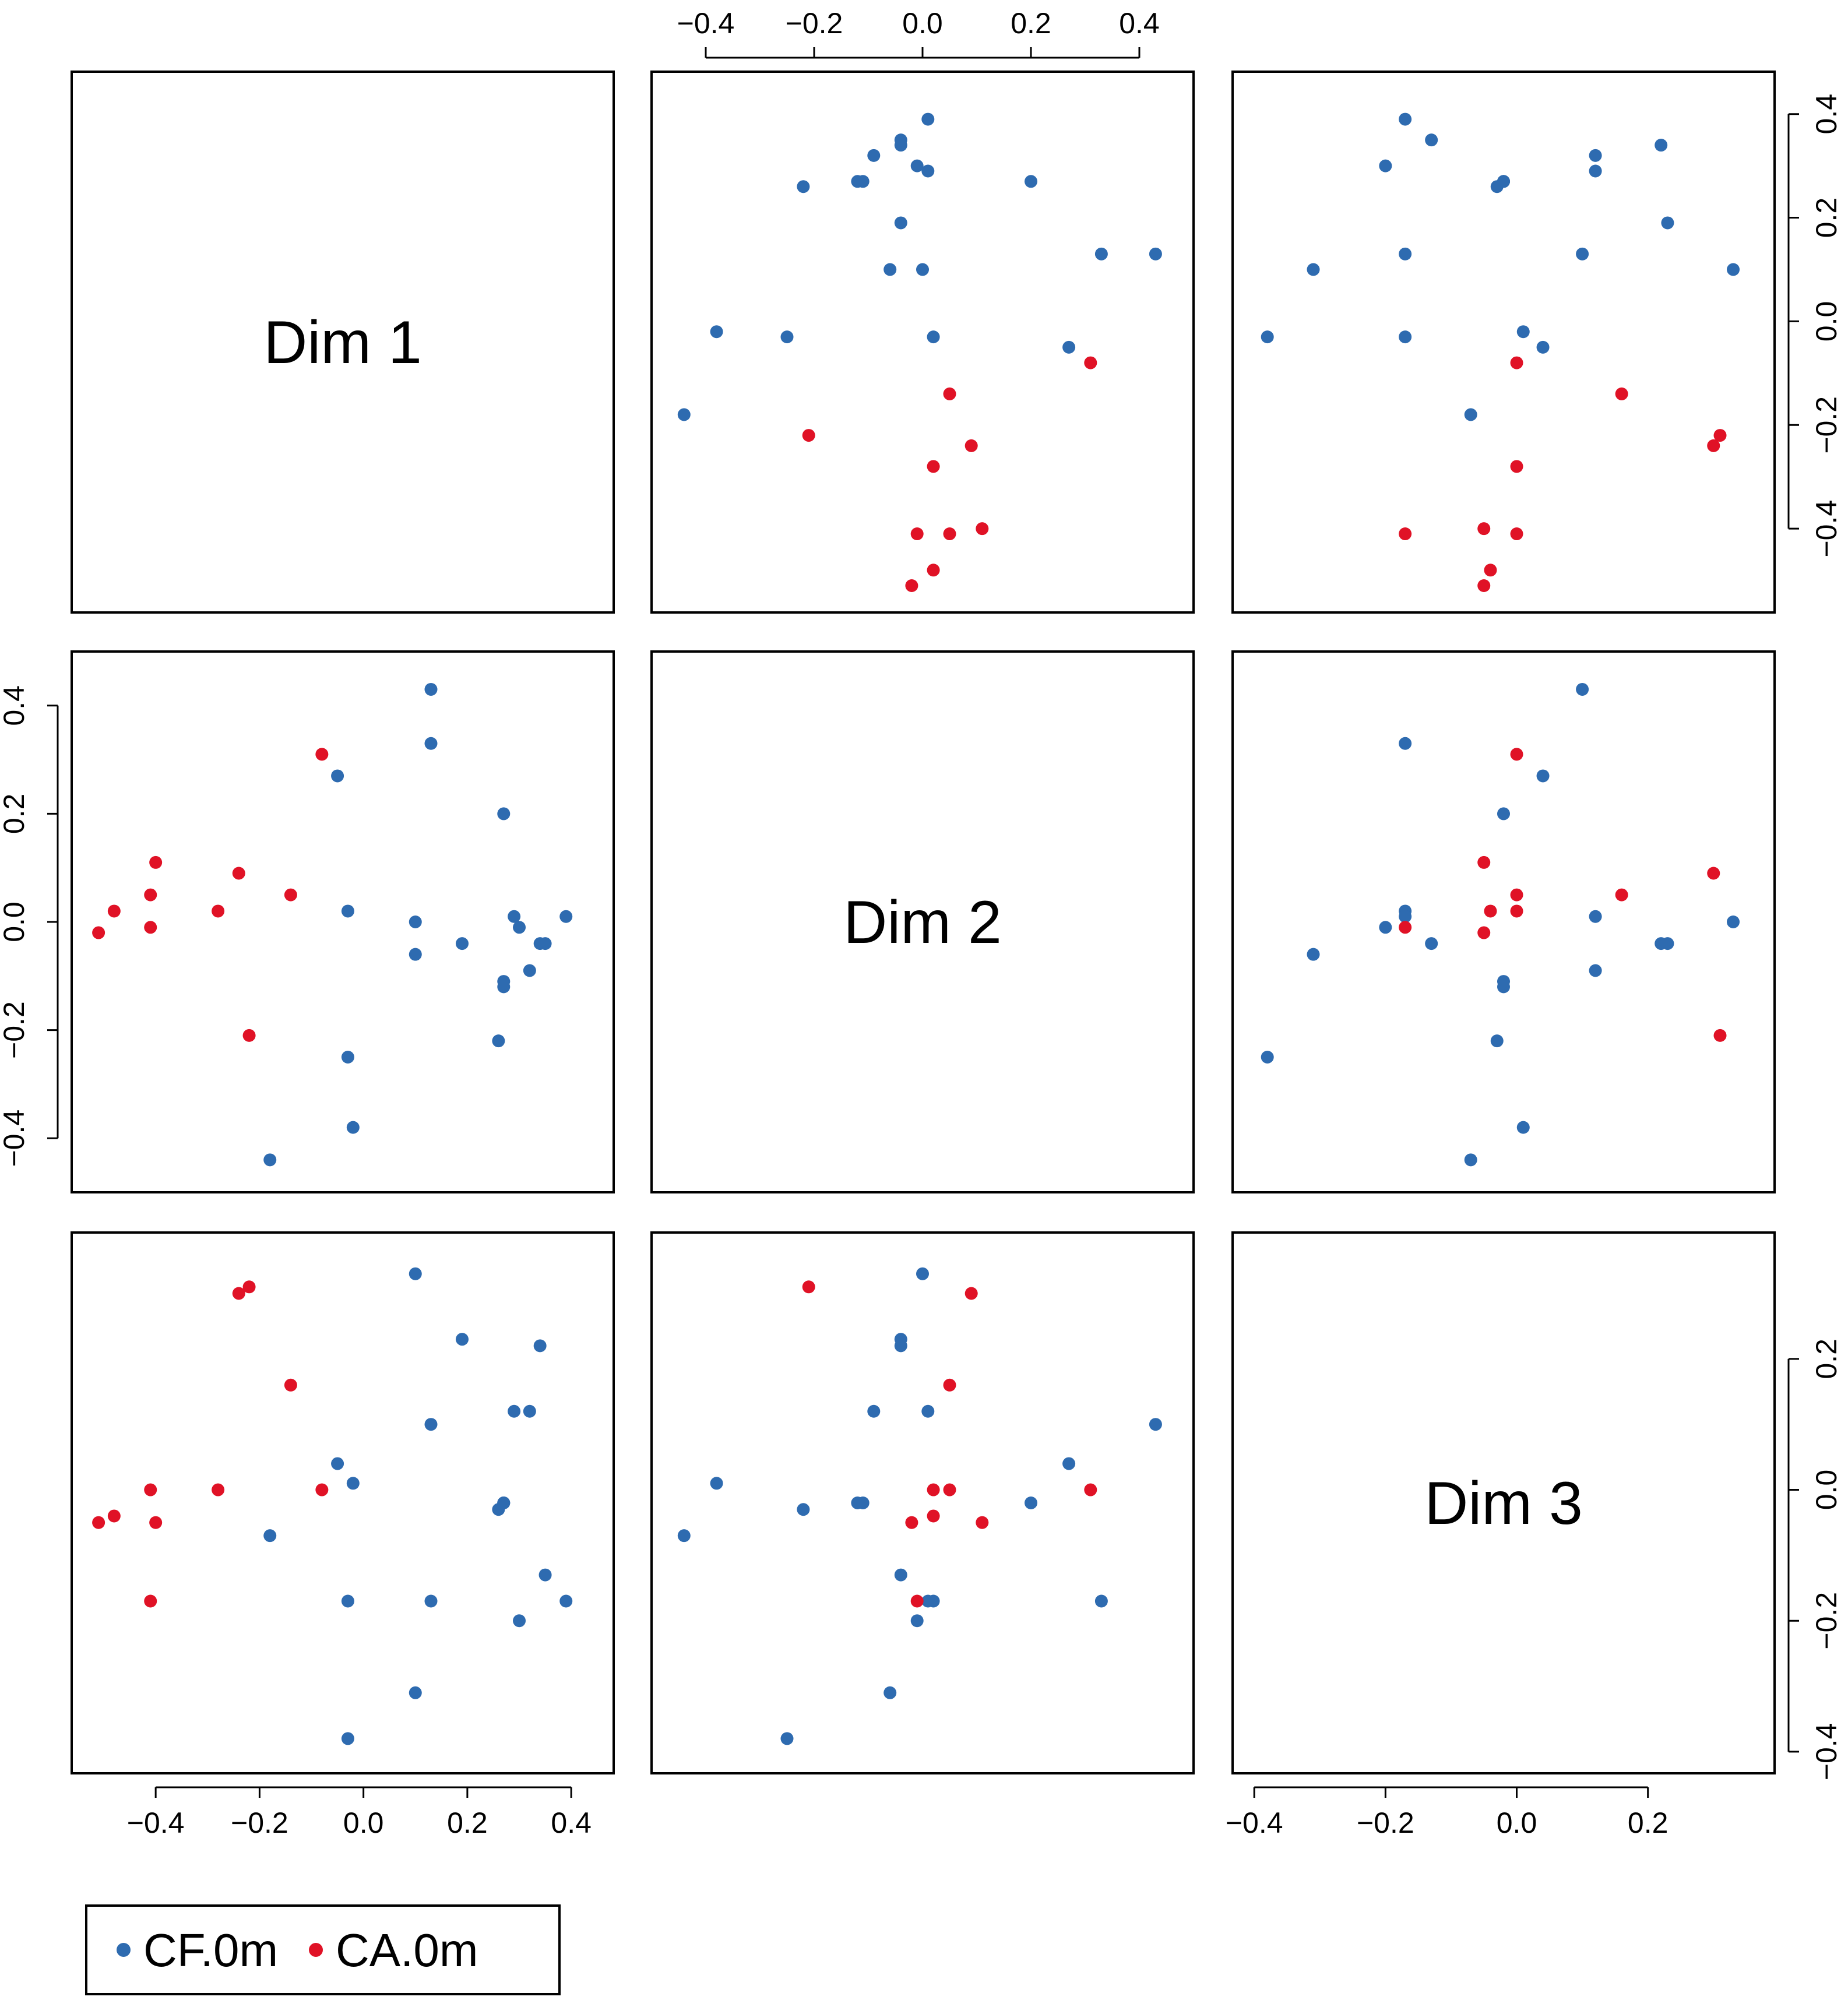  Describe the element at coordinates (407, 1950) in the screenshot. I see `legend-label-1: CA.0m` at that location.